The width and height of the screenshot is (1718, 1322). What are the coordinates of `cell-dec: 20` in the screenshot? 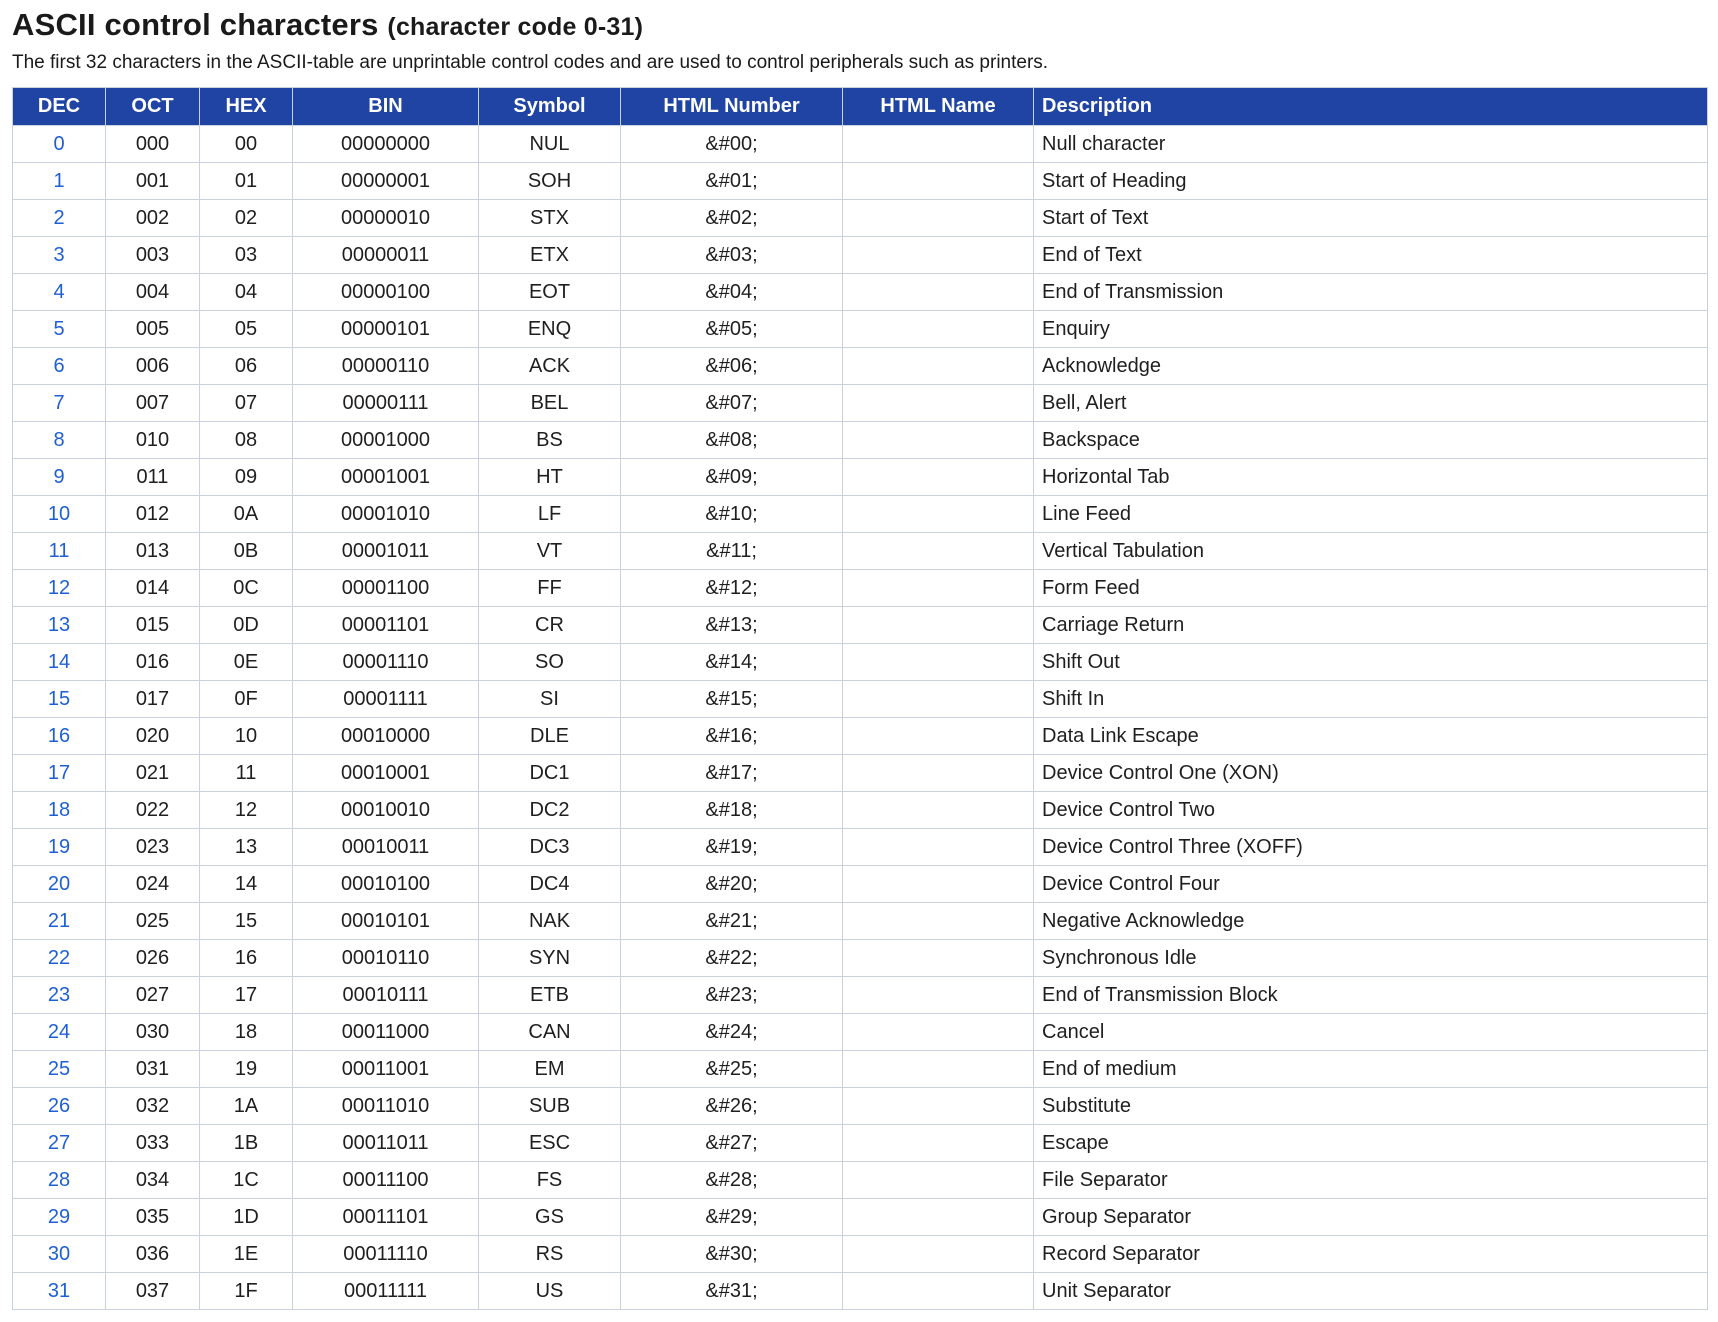 It's located at (59, 884).